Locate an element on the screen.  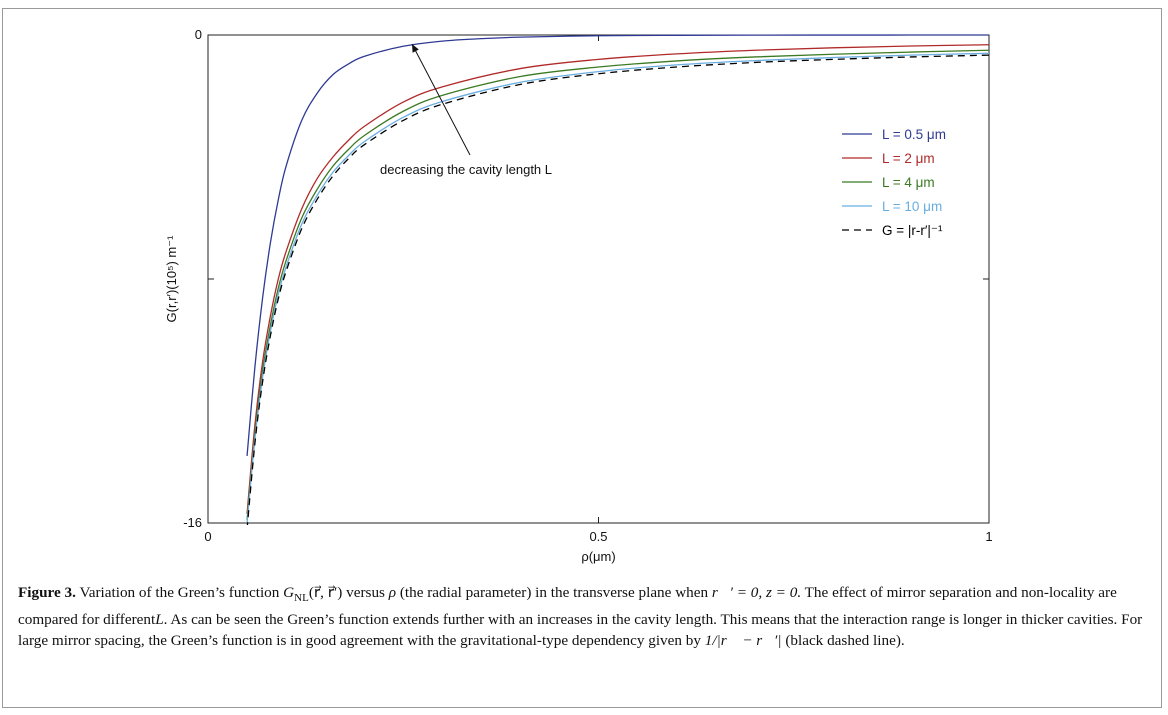
caption-math-gnl: GNL(r⃗, r⃗′) is located at coordinates (313, 594).